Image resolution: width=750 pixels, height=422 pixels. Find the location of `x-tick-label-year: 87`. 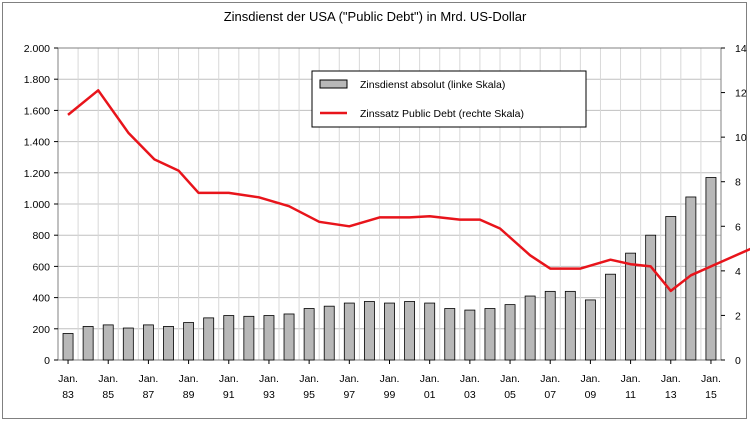

x-tick-label-year: 87 is located at coordinates (149, 395).